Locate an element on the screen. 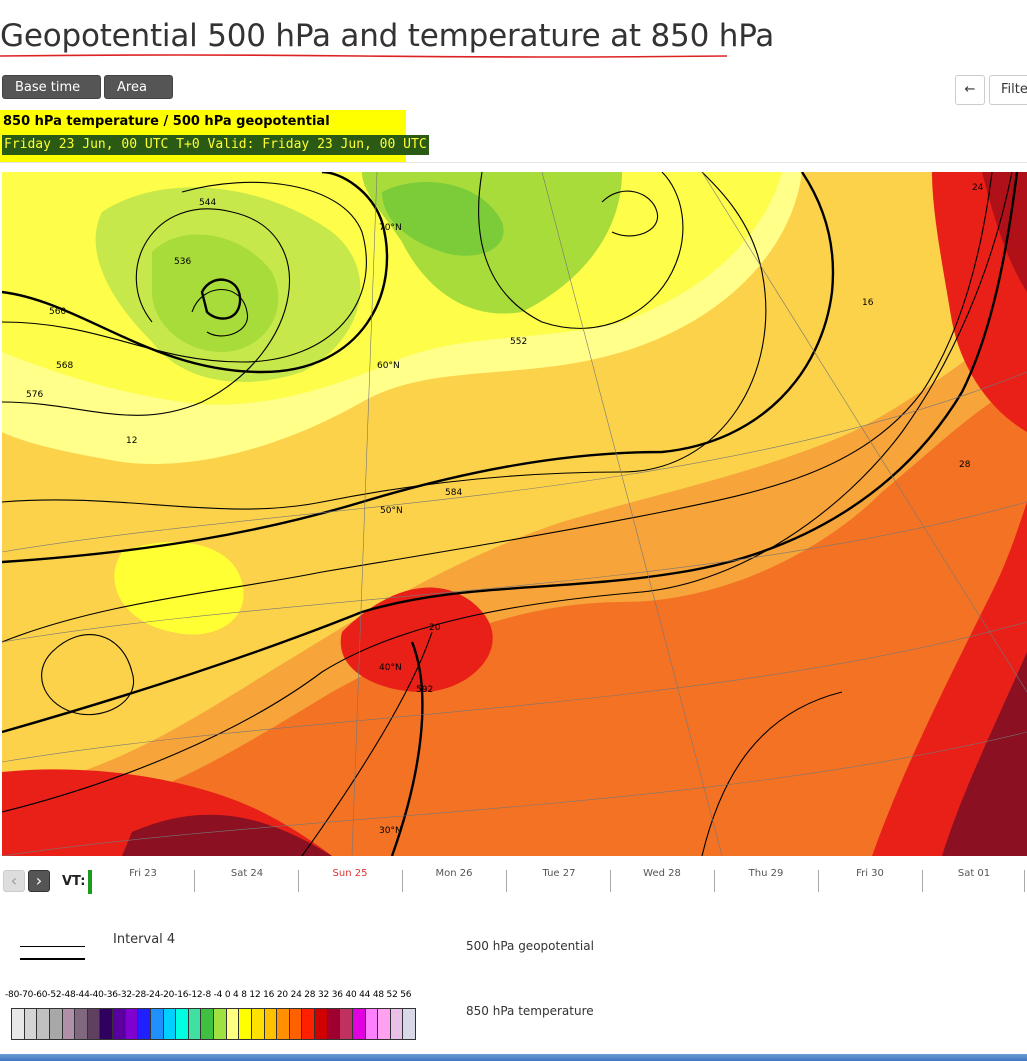 The height and width of the screenshot is (1061, 1027). area-dropdown: Area is located at coordinates (138, 94).